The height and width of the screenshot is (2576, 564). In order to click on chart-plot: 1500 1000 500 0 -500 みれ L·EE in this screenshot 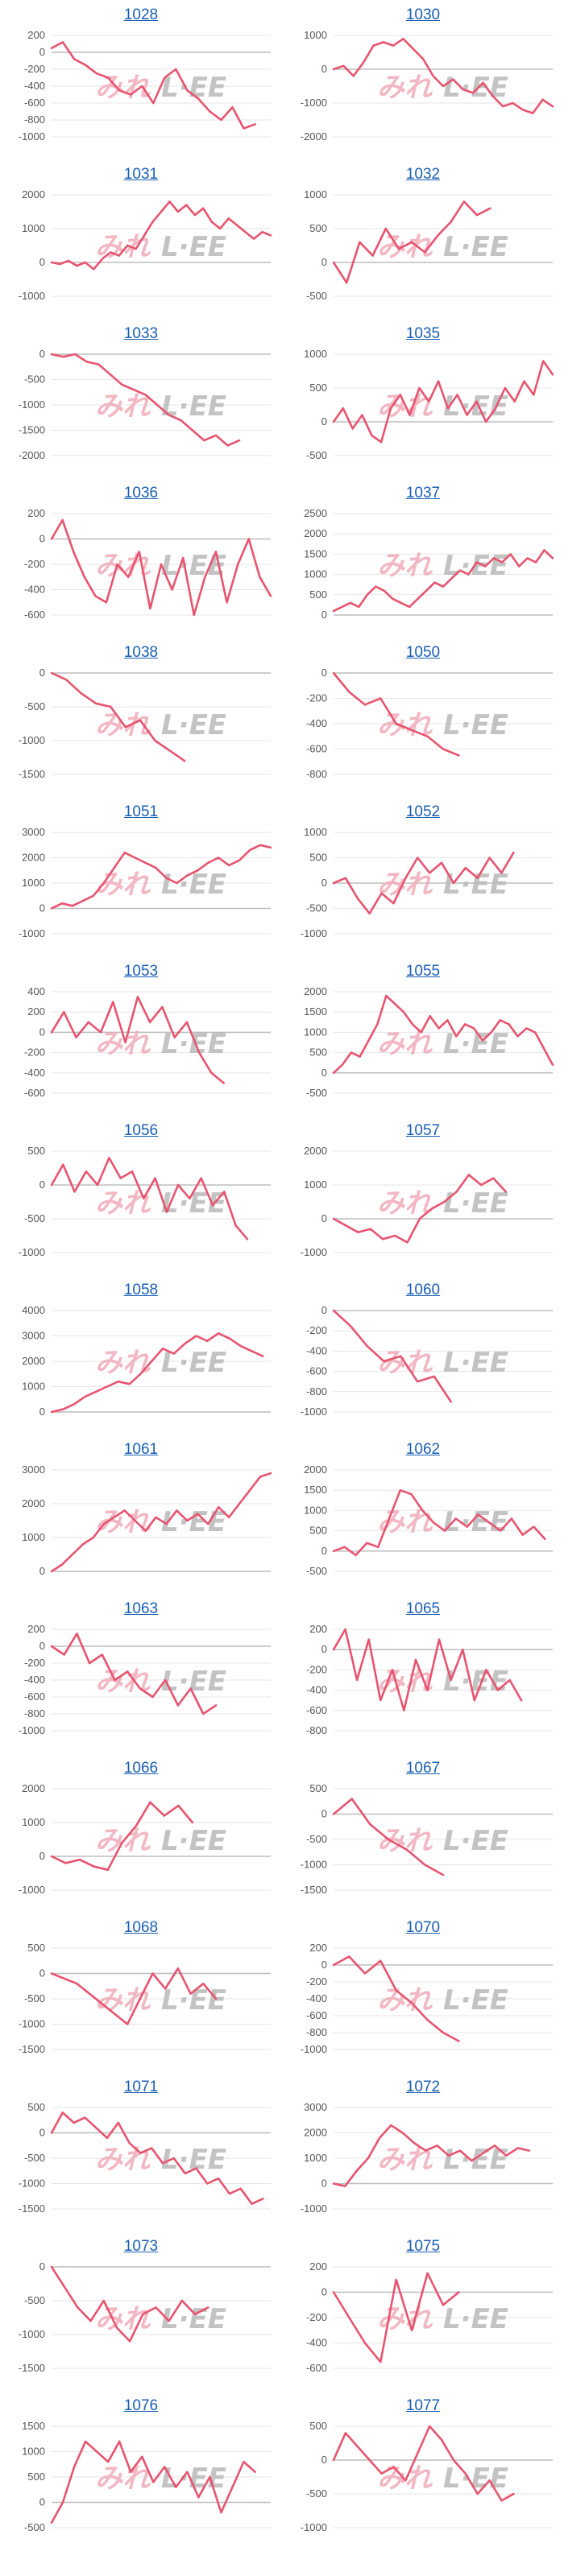, I will do `click(146, 2476)`.